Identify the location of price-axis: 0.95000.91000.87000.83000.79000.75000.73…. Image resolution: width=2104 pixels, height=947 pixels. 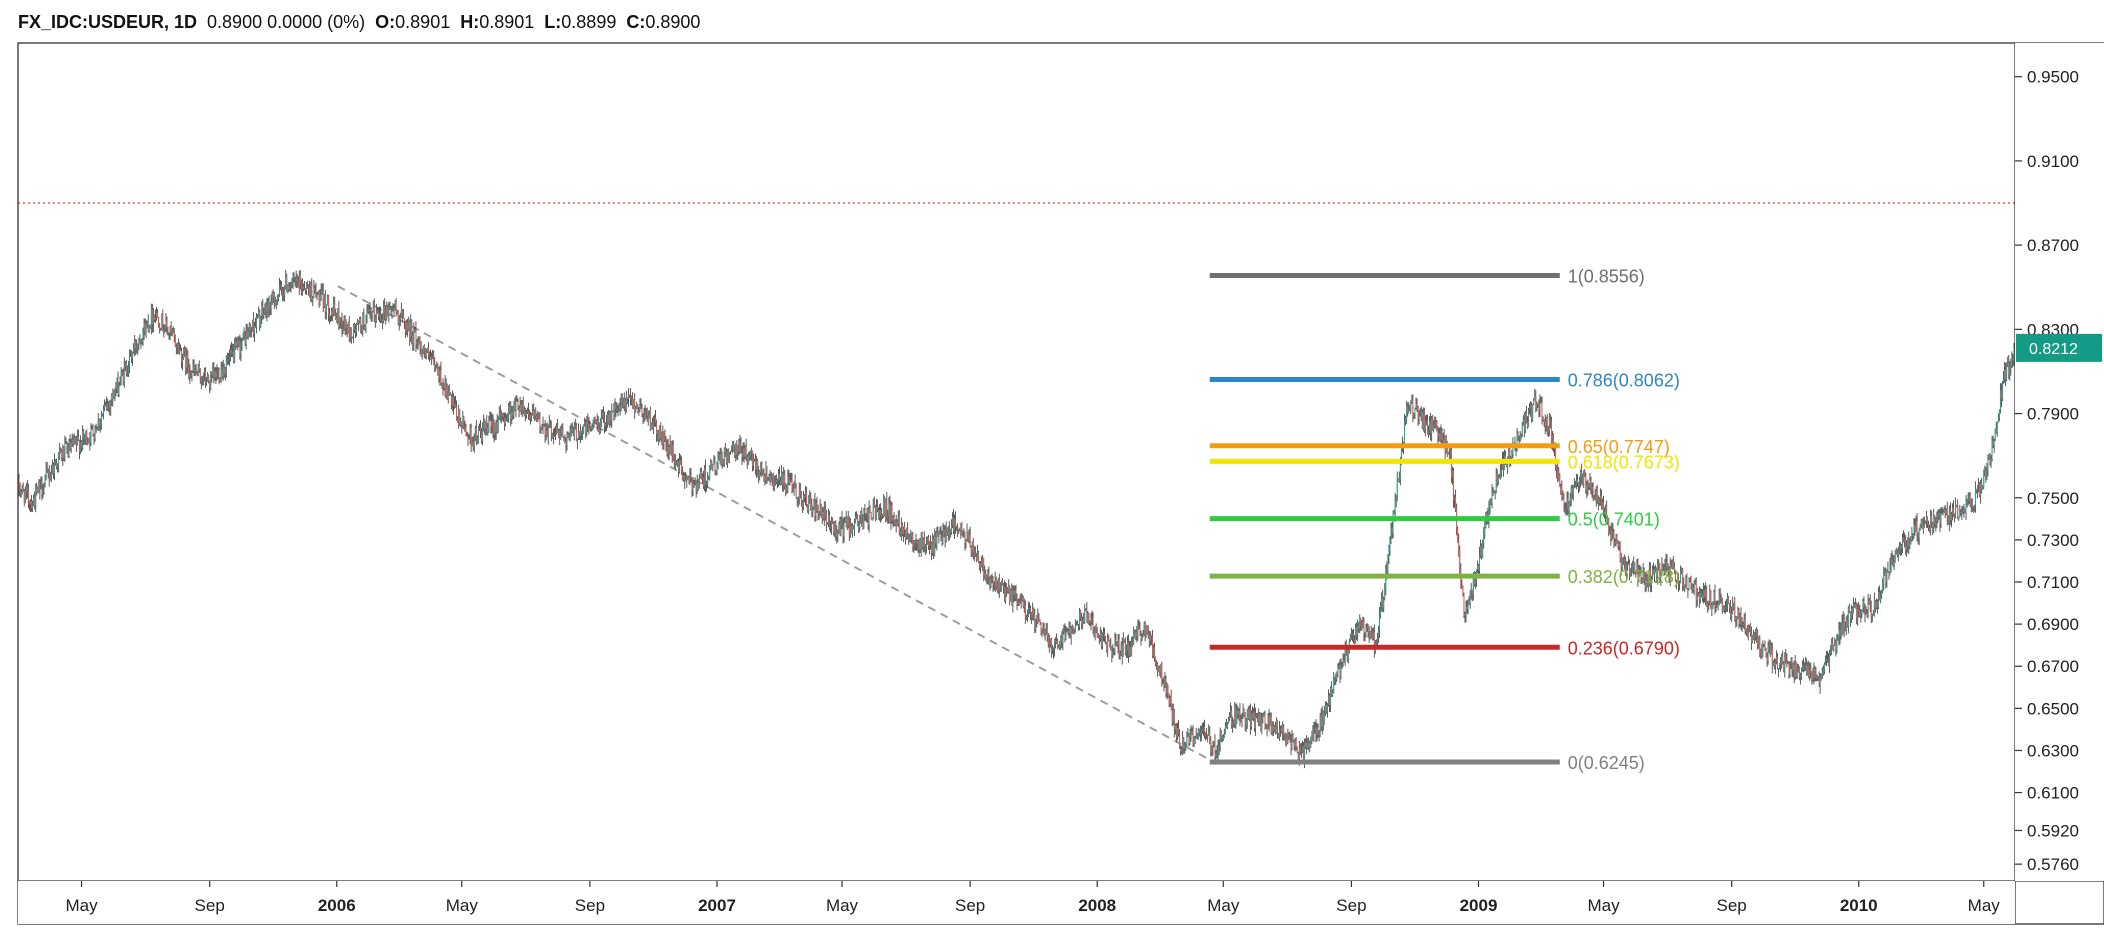
(2059, 462).